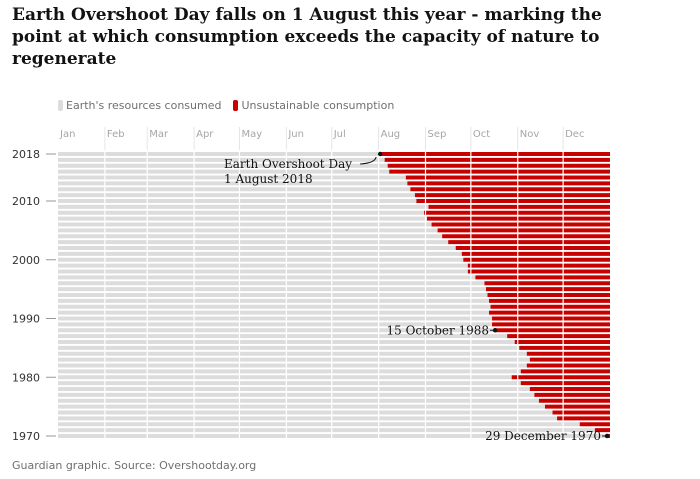  I want to click on bar-unsustainable-1997, so click(542, 277).